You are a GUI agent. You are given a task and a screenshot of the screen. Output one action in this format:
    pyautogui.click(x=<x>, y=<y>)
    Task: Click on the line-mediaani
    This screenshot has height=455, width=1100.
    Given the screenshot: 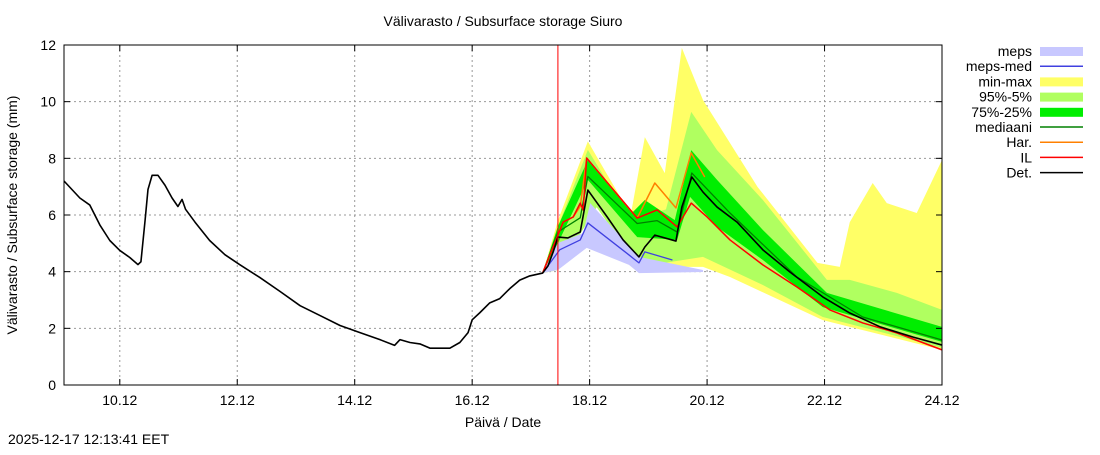 What is the action you would take?
    pyautogui.click(x=742, y=256)
    